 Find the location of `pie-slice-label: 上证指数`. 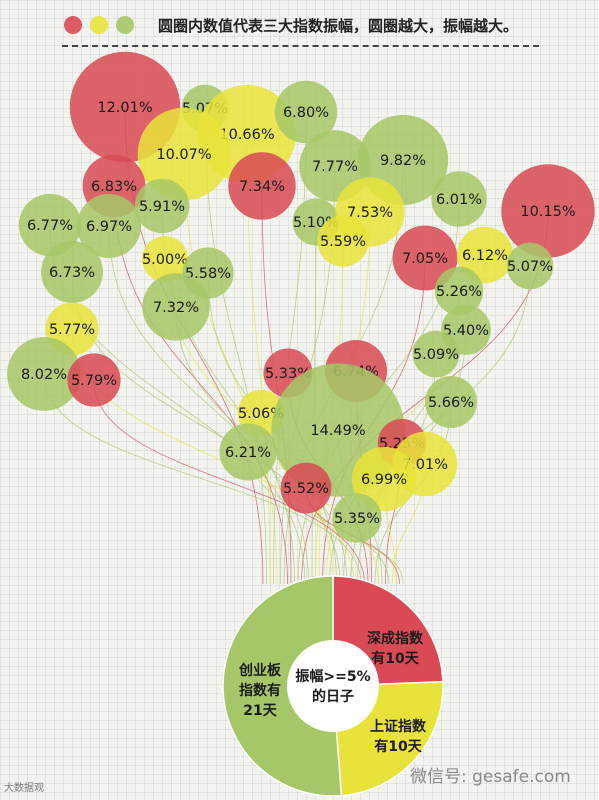

pie-slice-label: 上证指数 is located at coordinates (398, 726).